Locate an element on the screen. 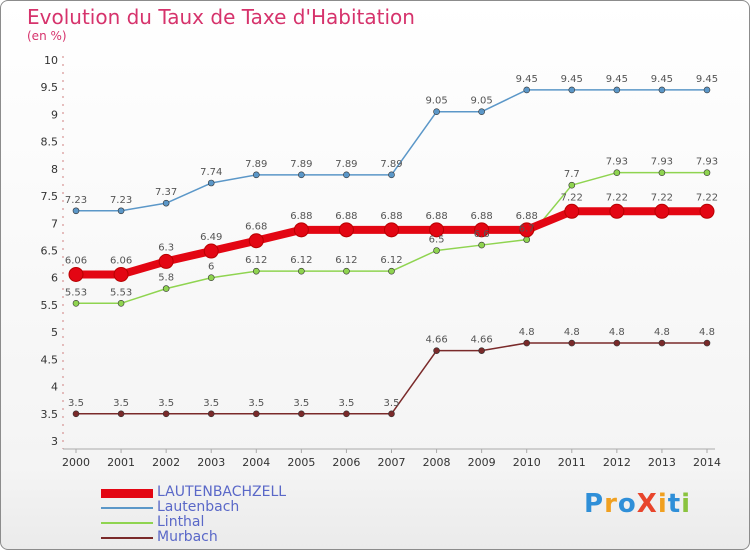  y-tick-label: 7.5 is located at coordinates (50, 196).